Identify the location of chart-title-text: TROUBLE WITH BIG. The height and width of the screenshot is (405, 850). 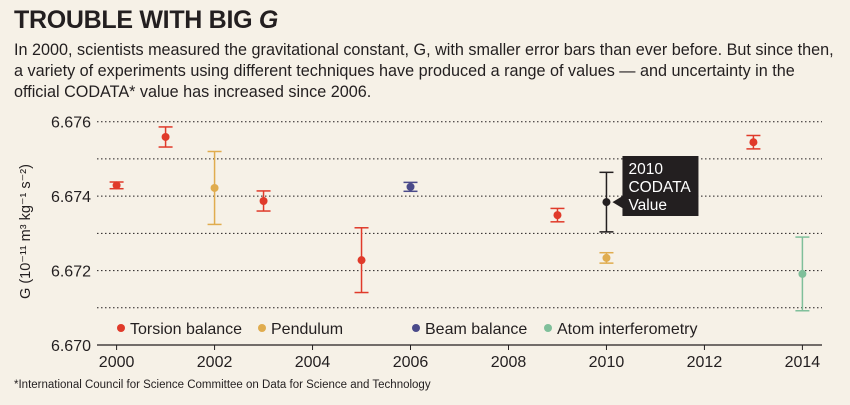
(136, 20).